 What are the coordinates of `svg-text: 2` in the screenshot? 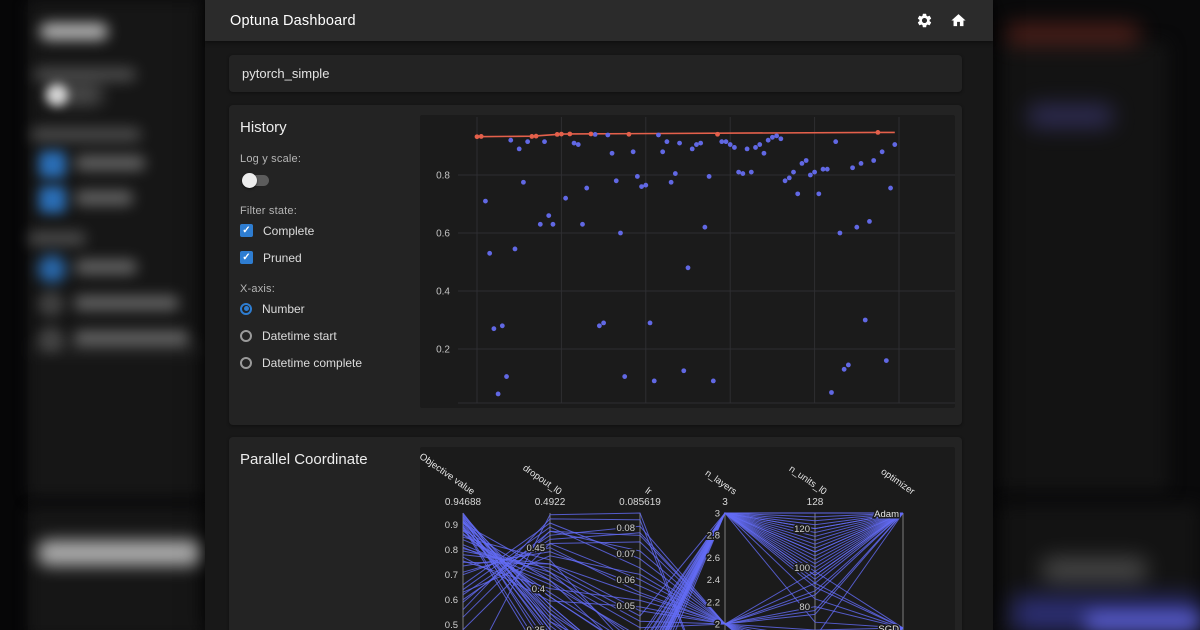 It's located at (717, 625).